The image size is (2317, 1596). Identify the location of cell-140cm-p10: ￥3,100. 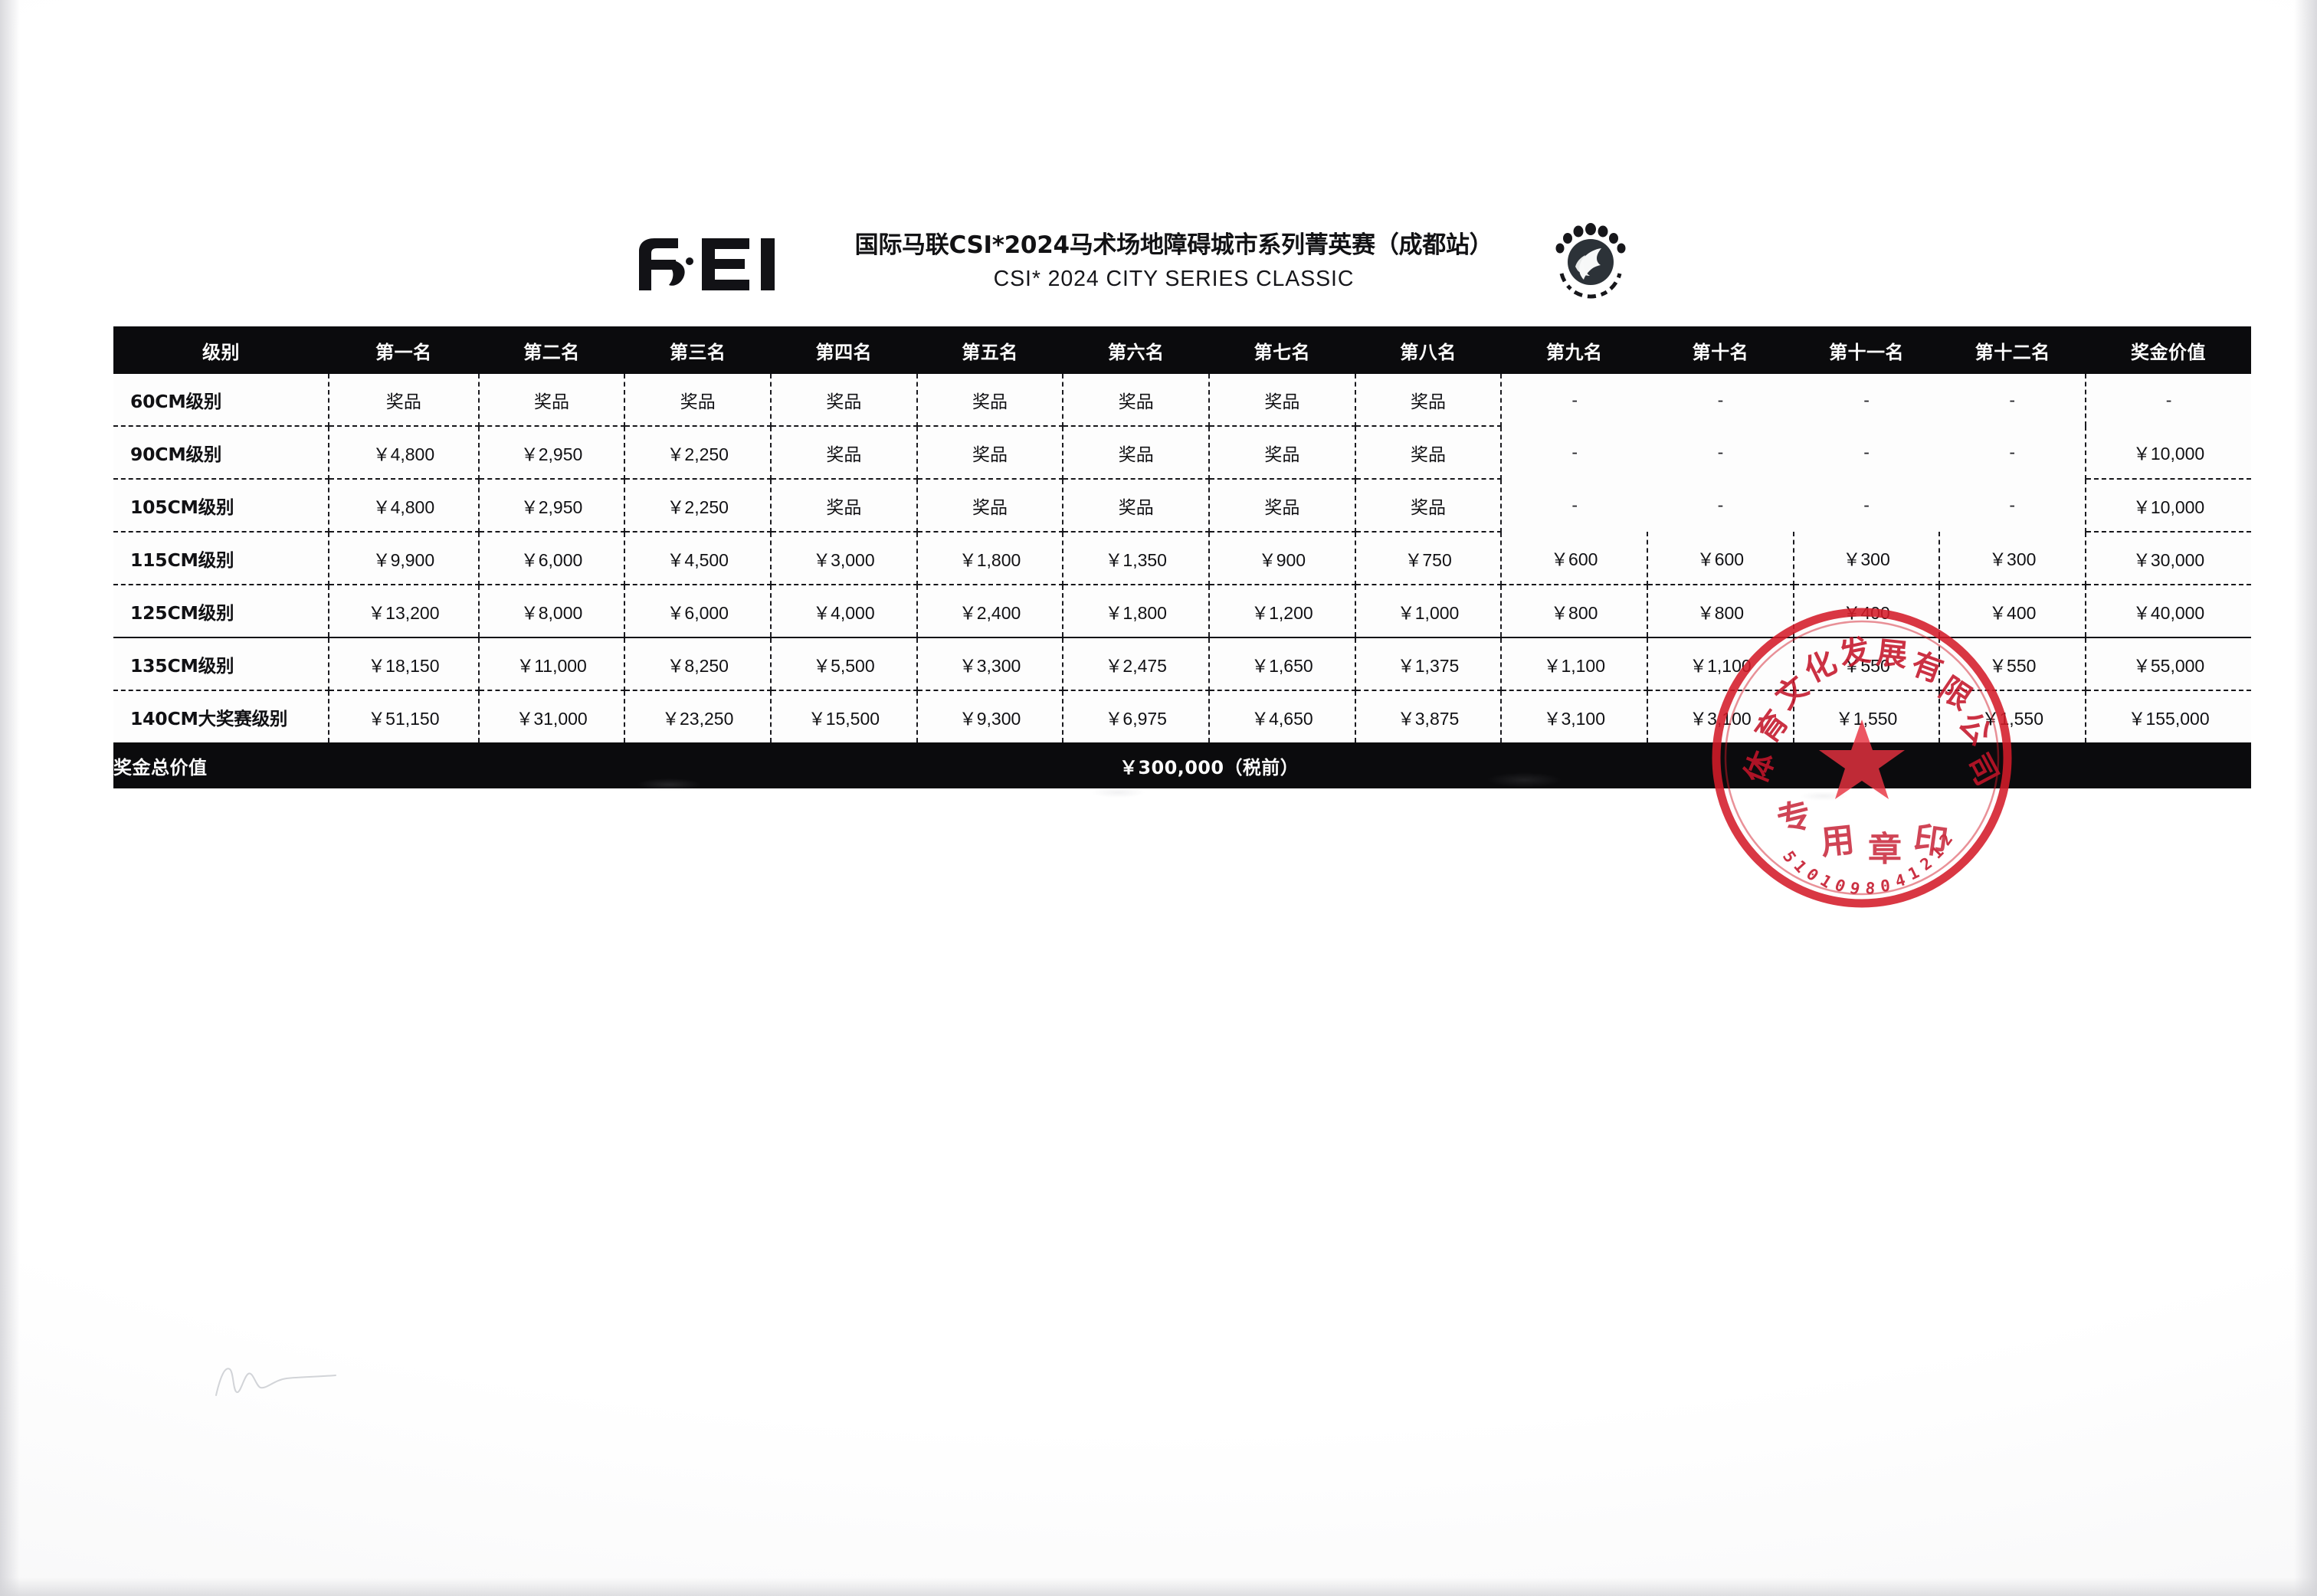
(1720, 716).